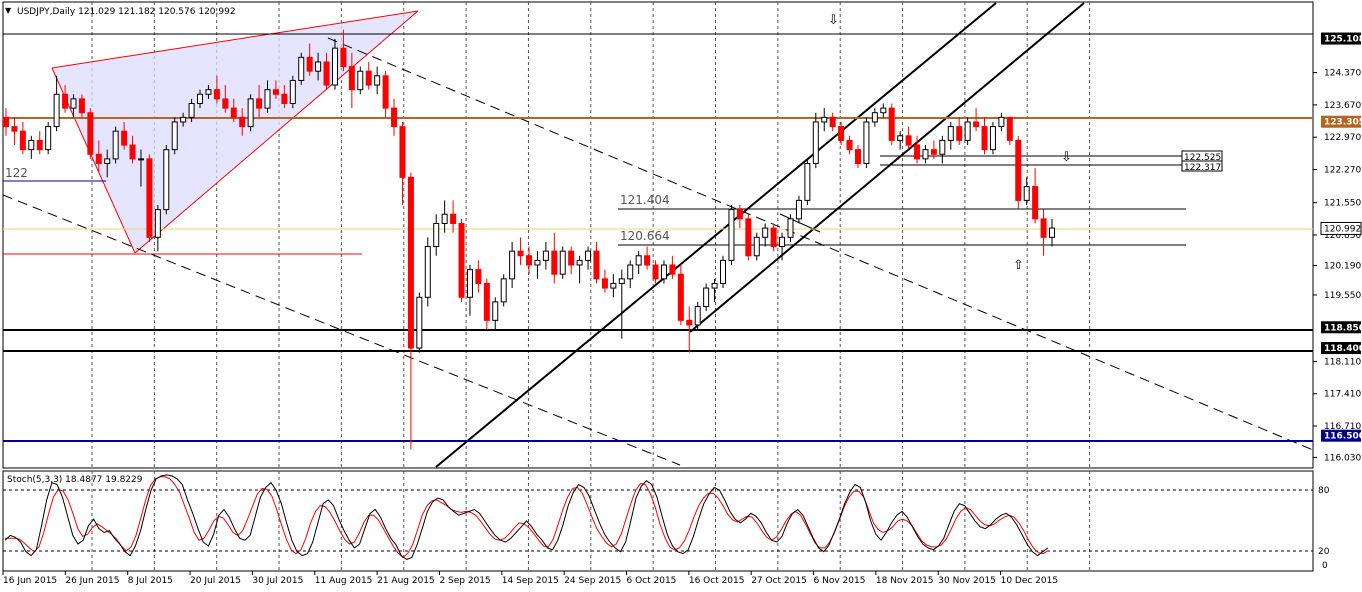 This screenshot has width=1362, height=592. I want to click on y-tick-label: 121.550, so click(1342, 204).